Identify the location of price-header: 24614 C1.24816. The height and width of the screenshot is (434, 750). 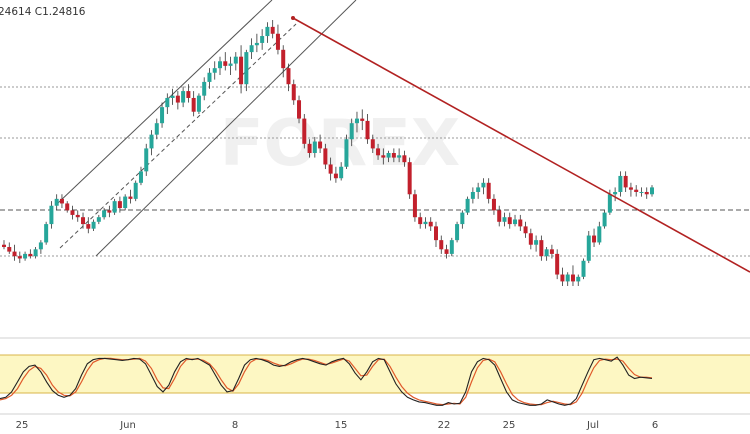
(43, 12).